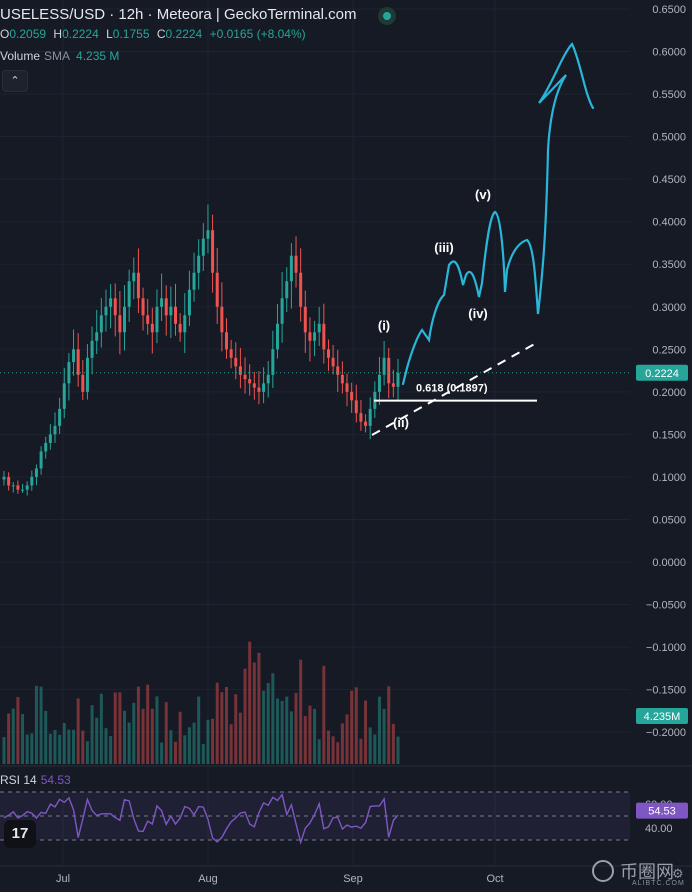 The width and height of the screenshot is (692, 892). I want to click on volume-sma-label: SMA, so click(57, 56).